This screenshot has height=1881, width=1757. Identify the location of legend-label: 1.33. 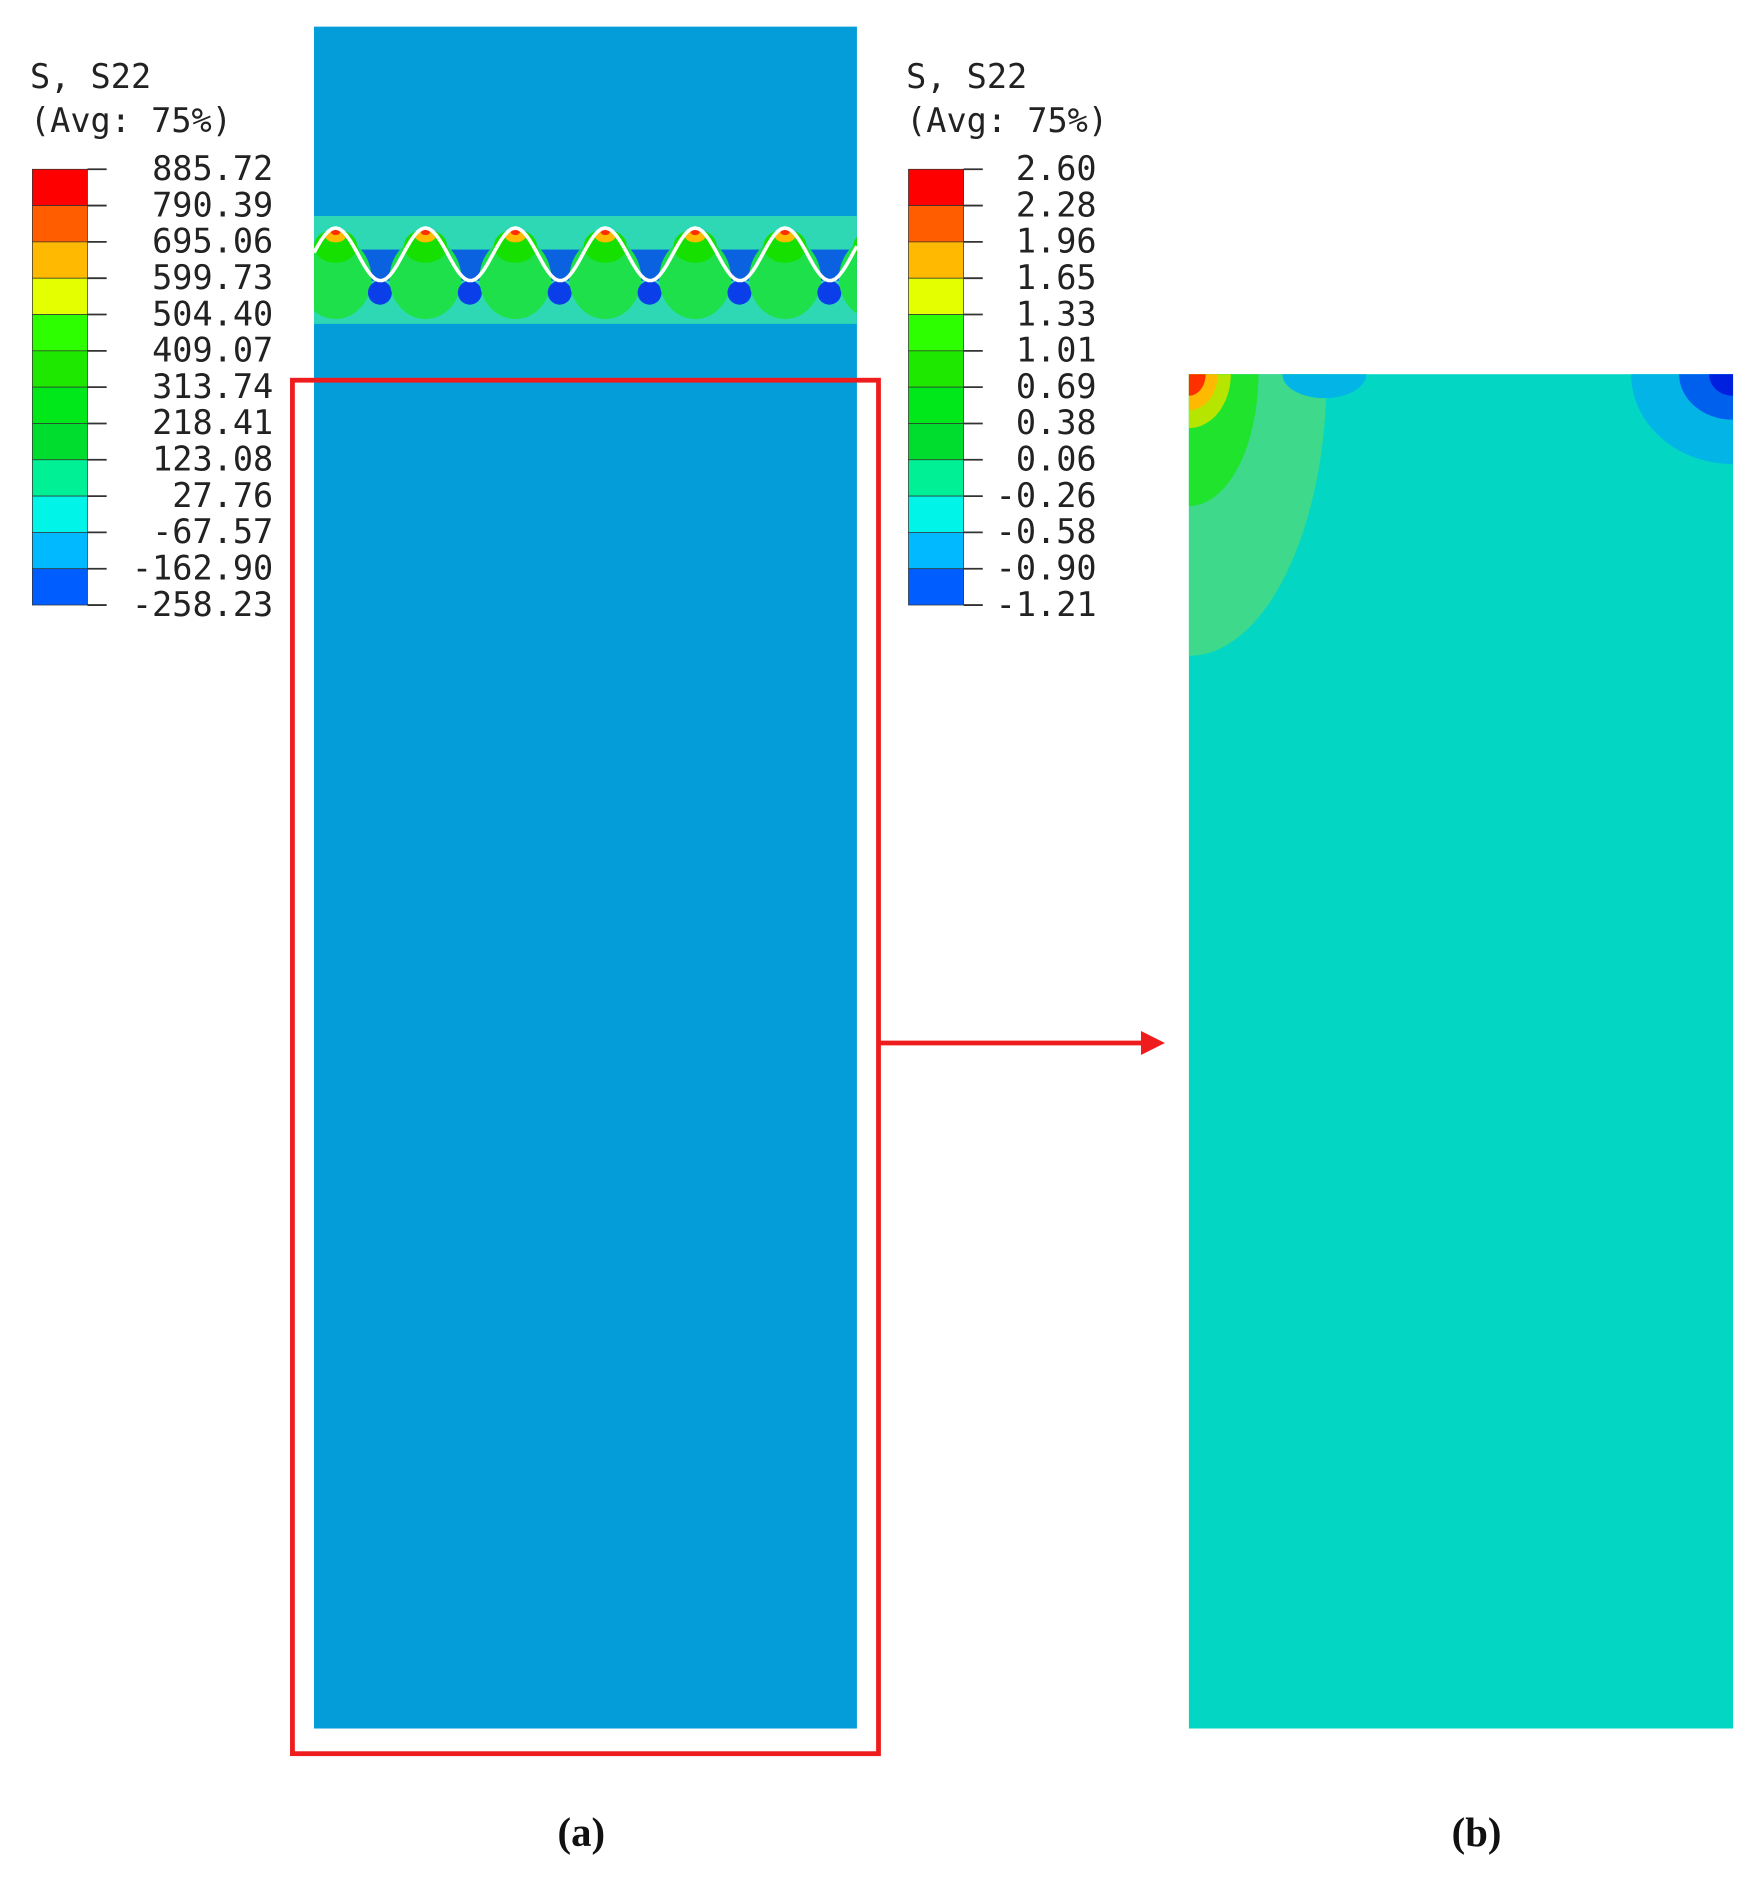
(1056, 313).